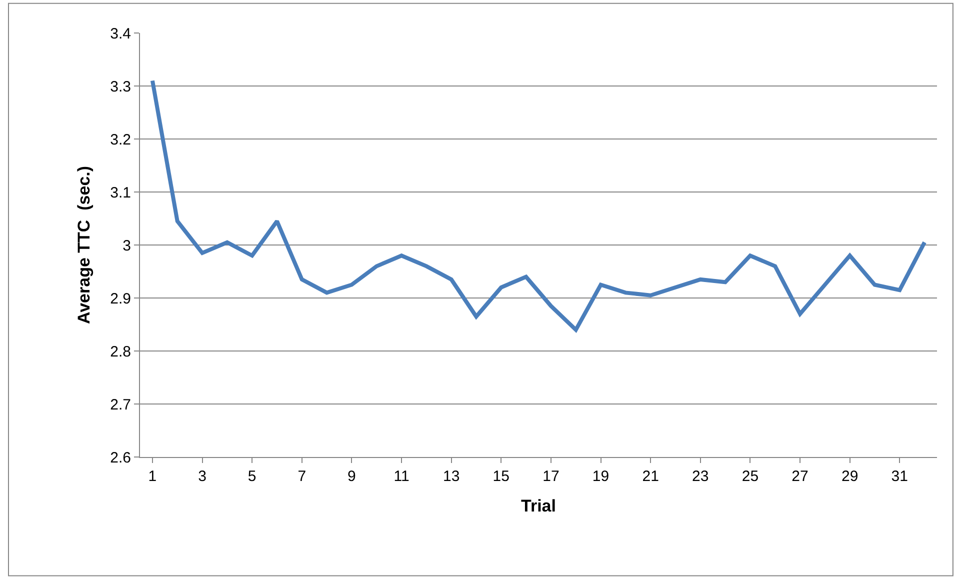 The image size is (957, 579). What do you see at coordinates (120, 405) in the screenshot?
I see `y-tick-label: 2.7` at bounding box center [120, 405].